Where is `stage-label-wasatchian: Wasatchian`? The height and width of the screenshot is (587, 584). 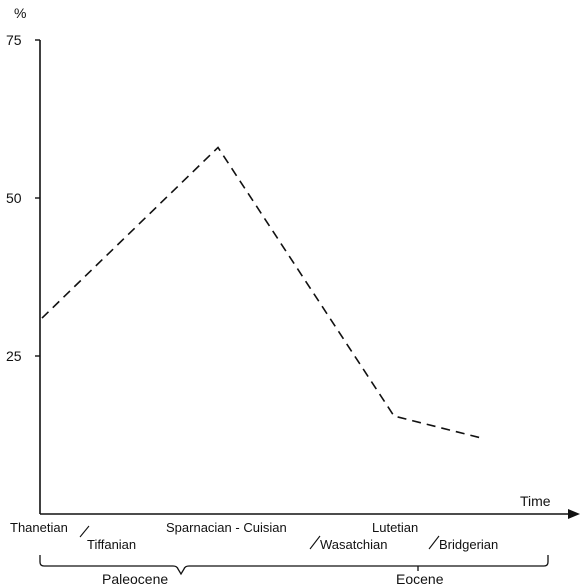
stage-label-wasatchian: Wasatchian is located at coordinates (353, 544).